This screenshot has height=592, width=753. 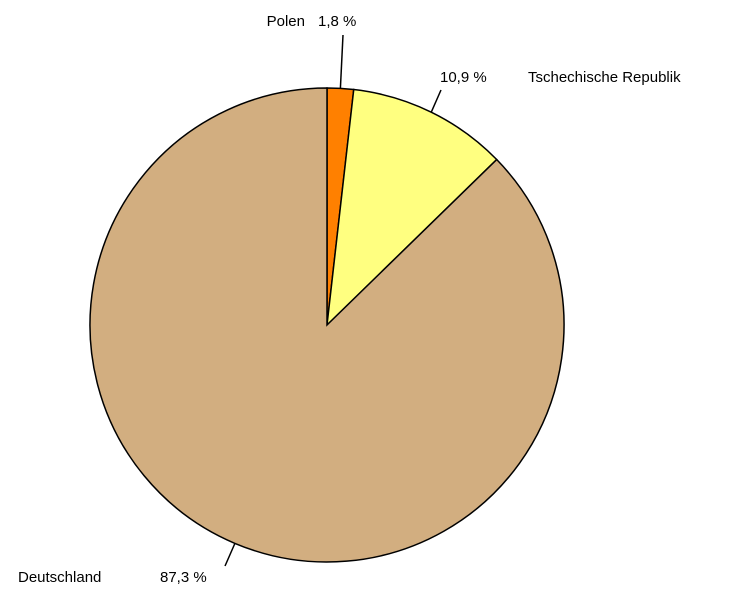 What do you see at coordinates (183, 577) in the screenshot?
I see `value-label: 87,3 %` at bounding box center [183, 577].